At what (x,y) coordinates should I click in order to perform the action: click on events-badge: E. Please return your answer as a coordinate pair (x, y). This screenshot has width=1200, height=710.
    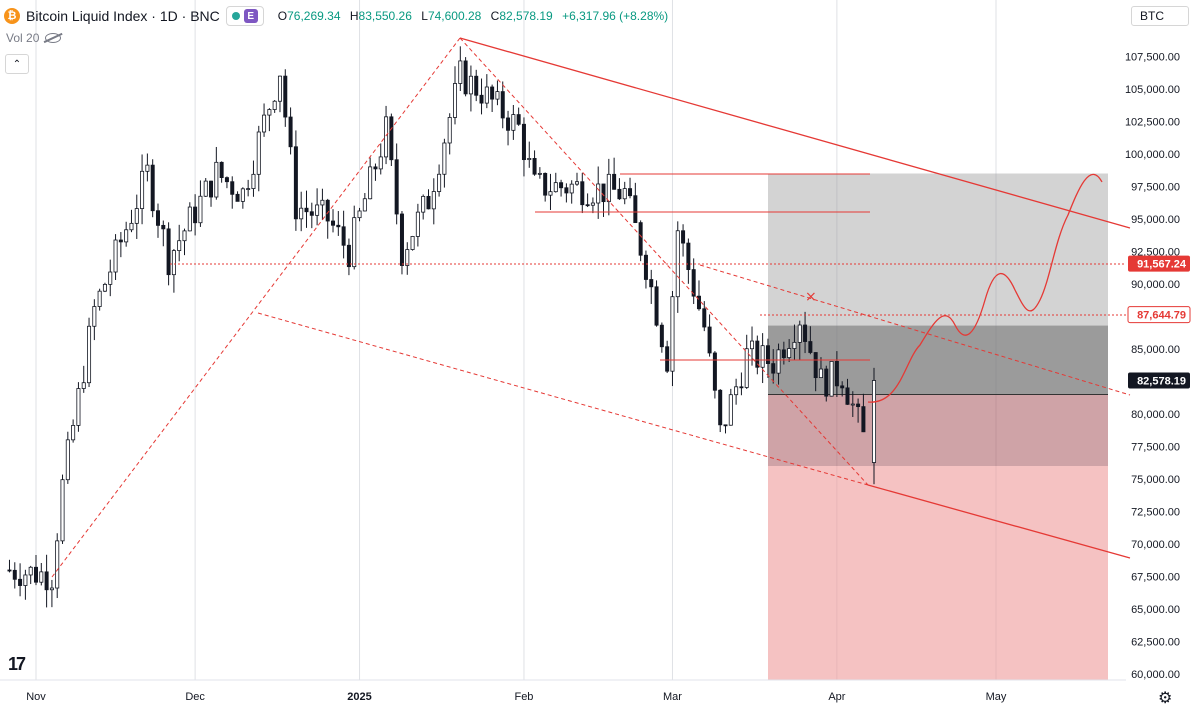
    Looking at the image, I should click on (250, 16).